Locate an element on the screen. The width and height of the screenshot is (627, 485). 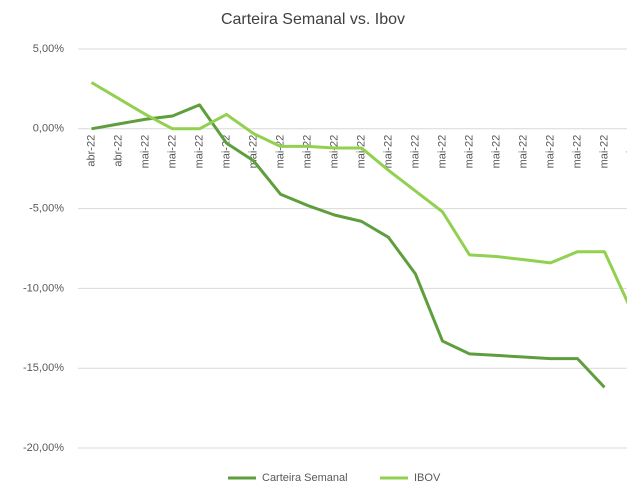
y-tick-label: 0,00% is located at coordinates (48, 129).